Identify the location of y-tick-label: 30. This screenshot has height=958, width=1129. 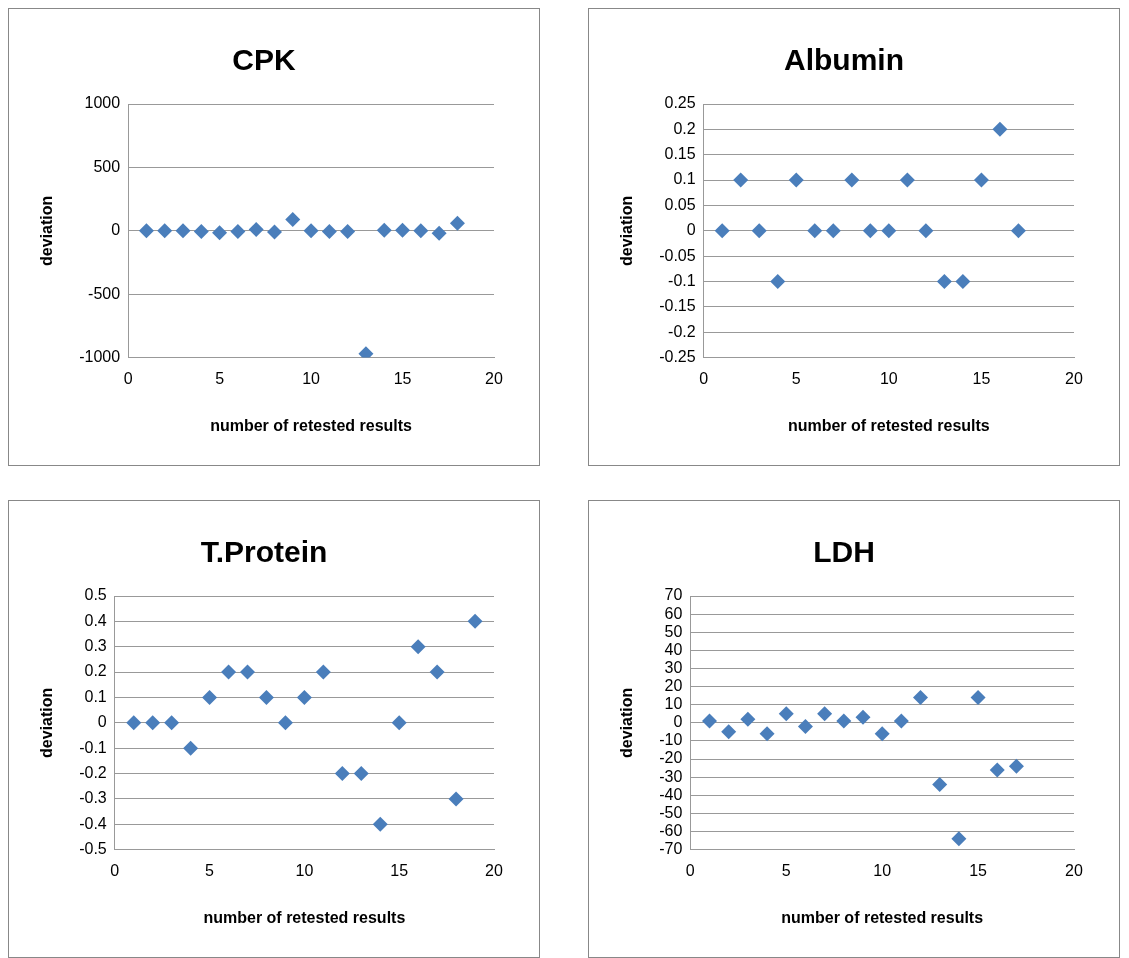
(673, 667).